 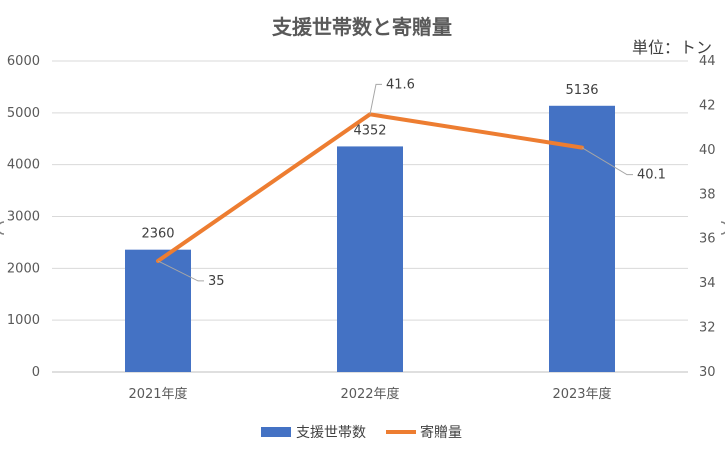 I want to click on right-tick-label: 32, so click(x=707, y=328).